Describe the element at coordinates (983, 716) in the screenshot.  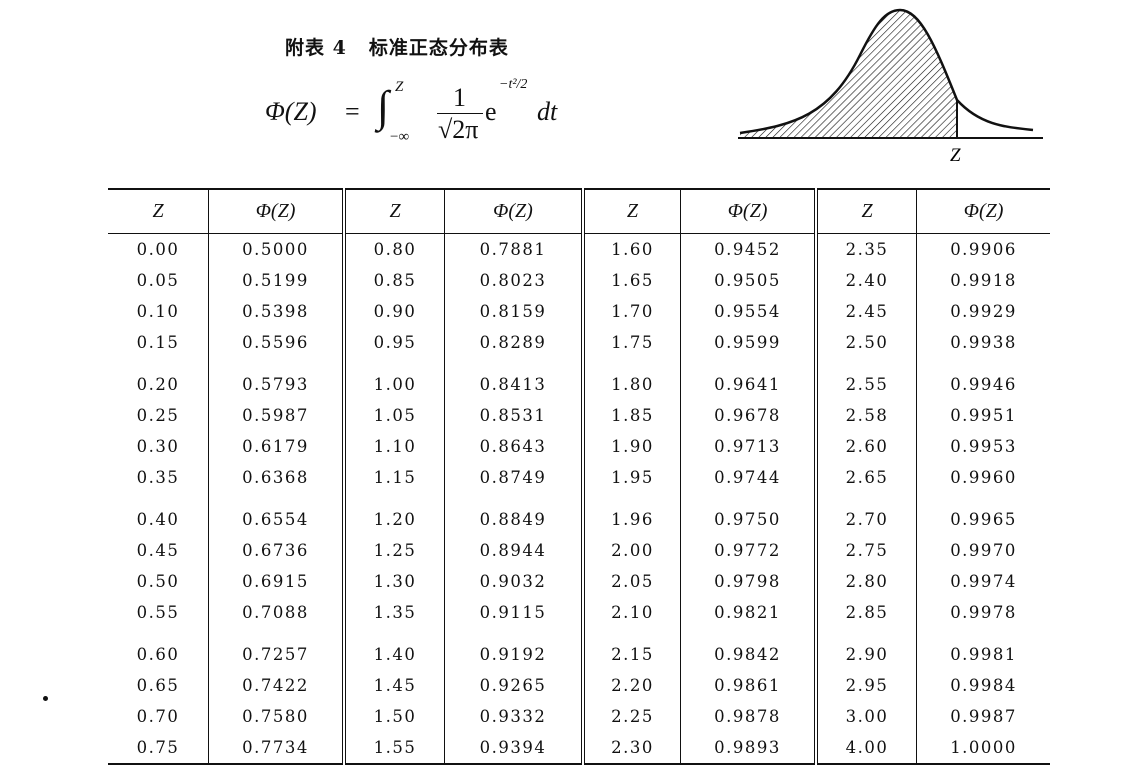
I see `phi-value: 0.9987` at that location.